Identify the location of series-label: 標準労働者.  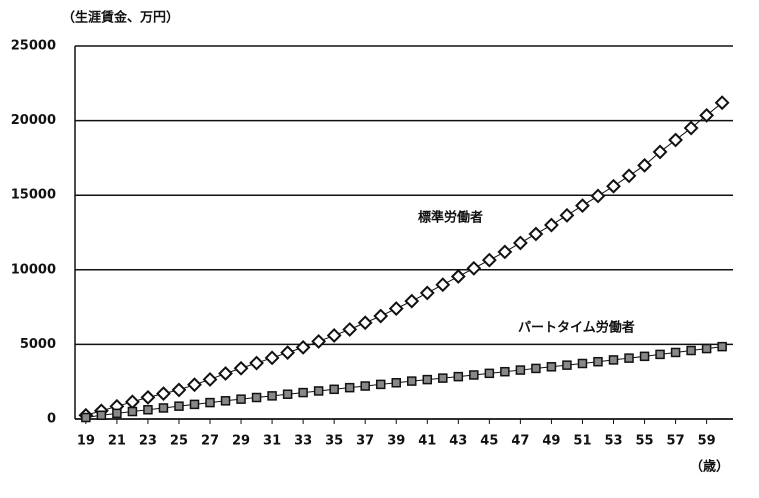
(450, 218).